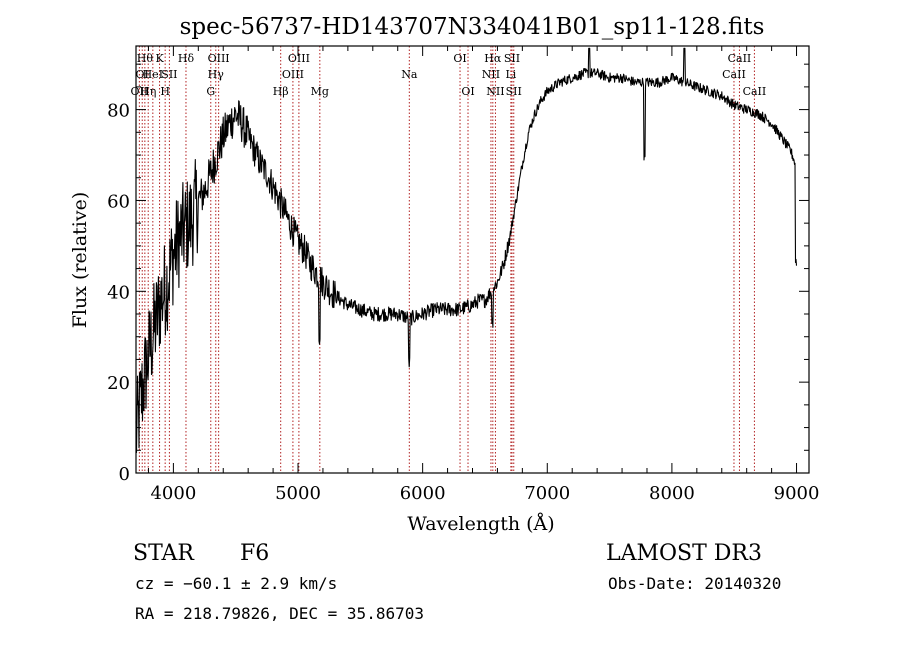 The image size is (900, 649). What do you see at coordinates (118, 201) in the screenshot?
I see `y-tick-label: 60` at bounding box center [118, 201].